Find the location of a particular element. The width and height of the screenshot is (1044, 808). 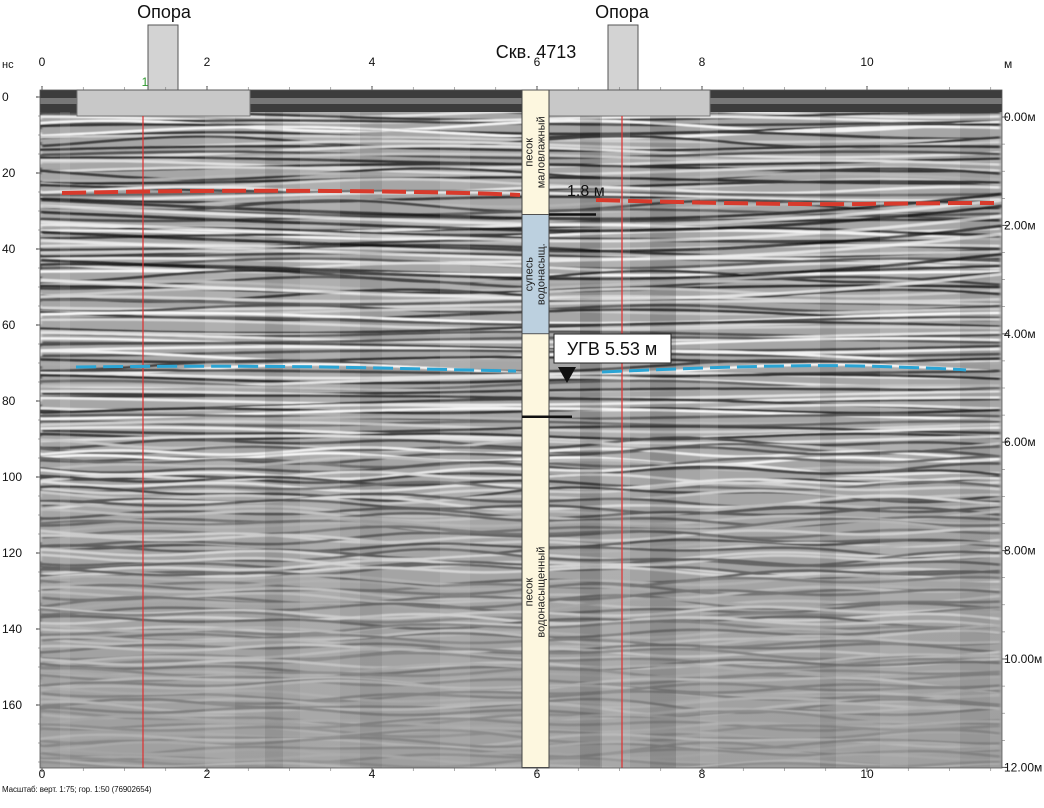

time-tick-label: 80 is located at coordinates (9, 401).